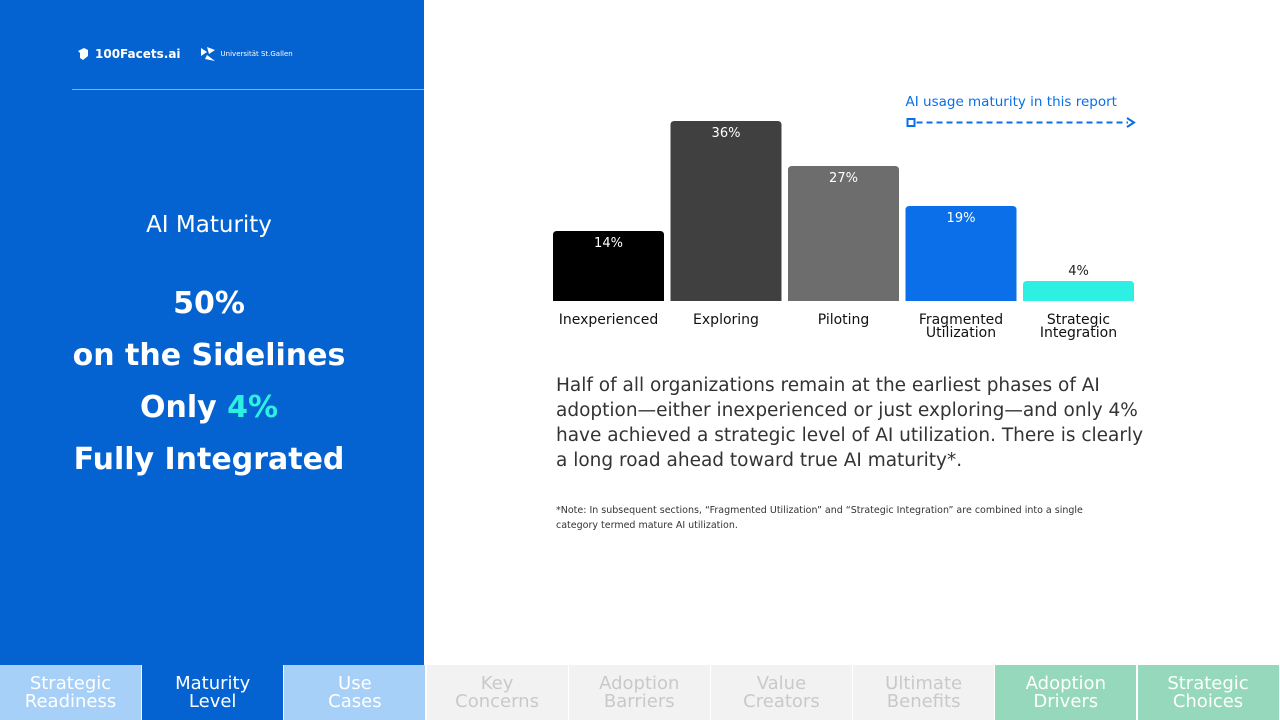 This screenshot has height=720, width=1280. What do you see at coordinates (843, 178) in the screenshot?
I see `bar-value-label-2: 27%` at bounding box center [843, 178].